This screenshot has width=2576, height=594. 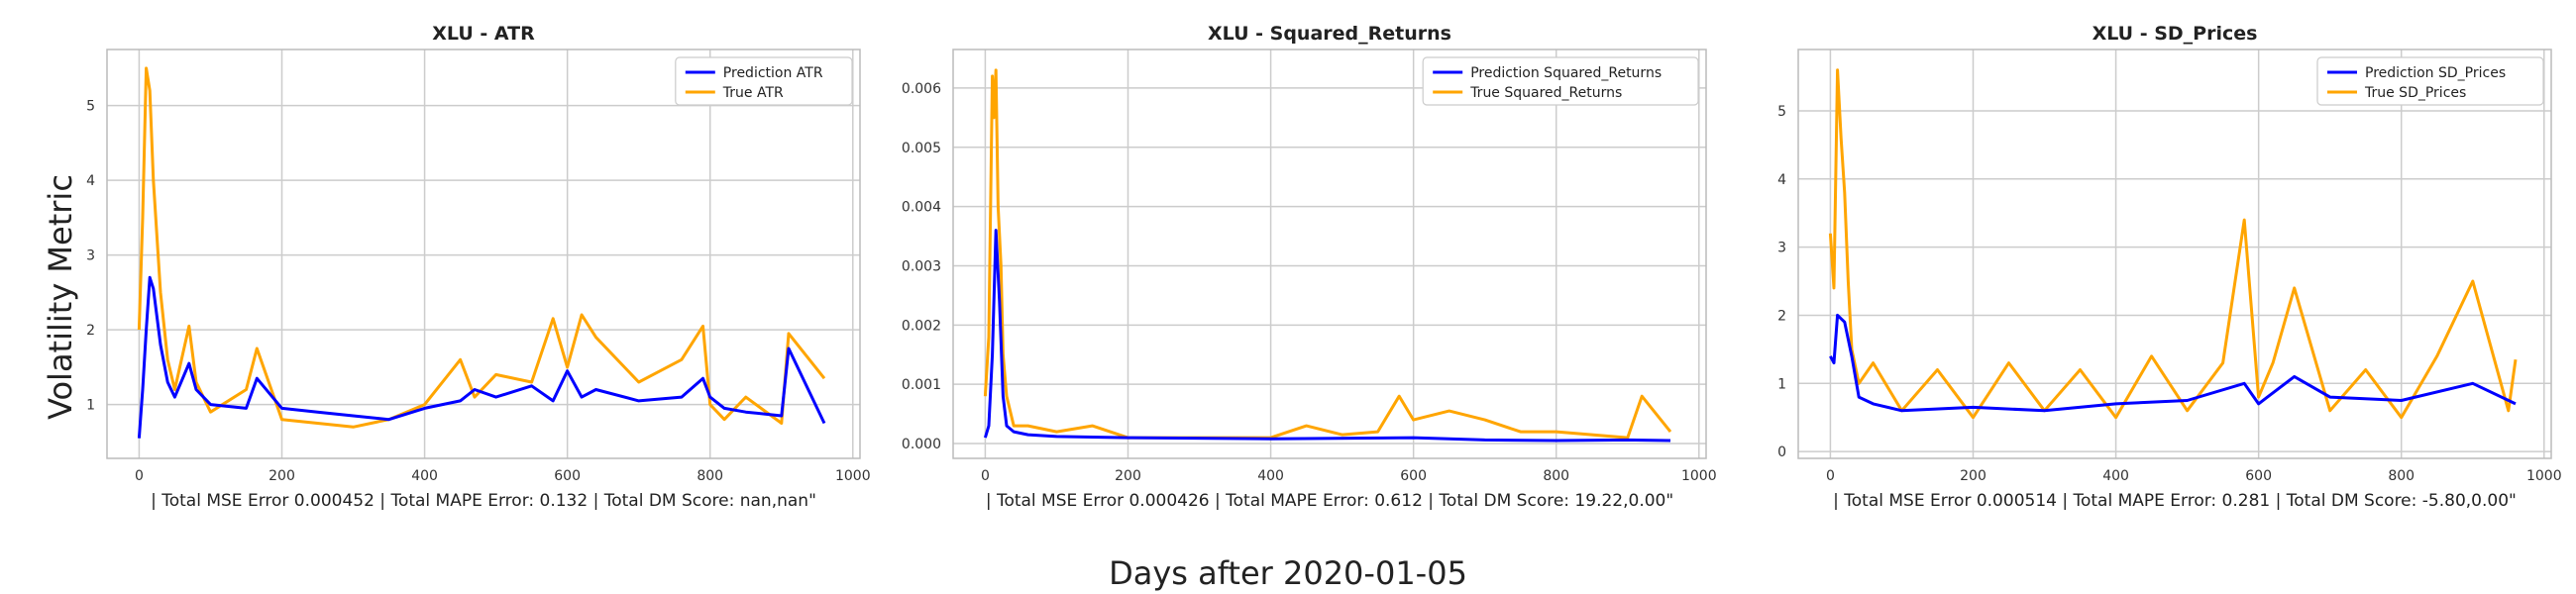 What do you see at coordinates (773, 73) in the screenshot?
I see `legend-entry: Prediction ATR` at bounding box center [773, 73].